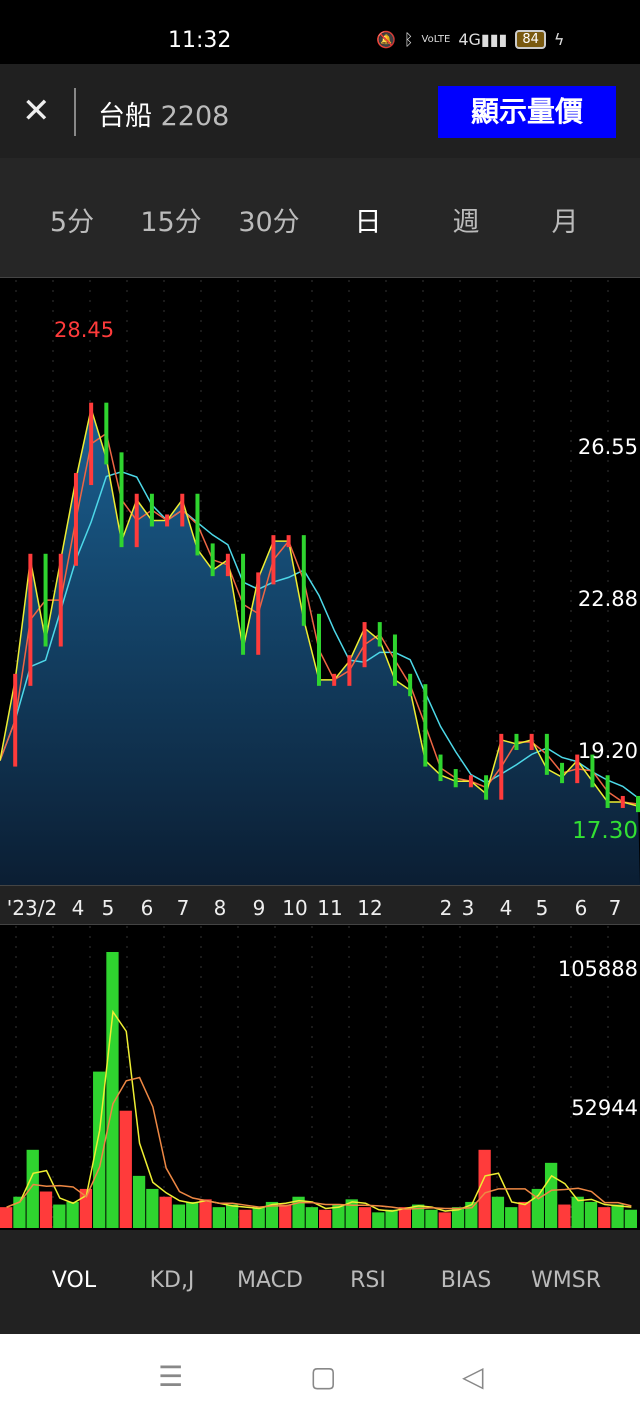  What do you see at coordinates (368, 222) in the screenshot?
I see `period-tab: 日` at bounding box center [368, 222].